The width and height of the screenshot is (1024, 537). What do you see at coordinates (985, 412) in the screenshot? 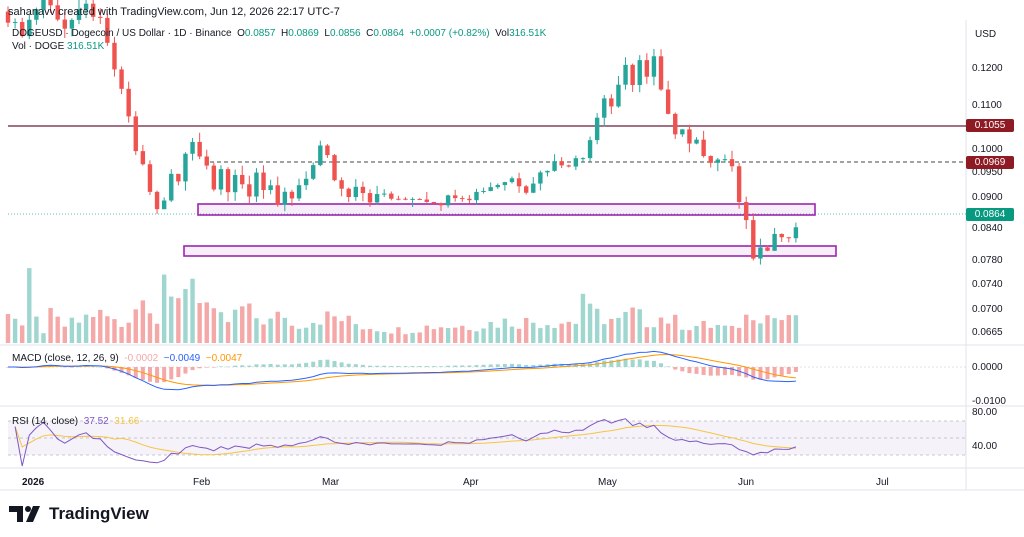
I see `rsi-tick: 80.00` at bounding box center [985, 412].